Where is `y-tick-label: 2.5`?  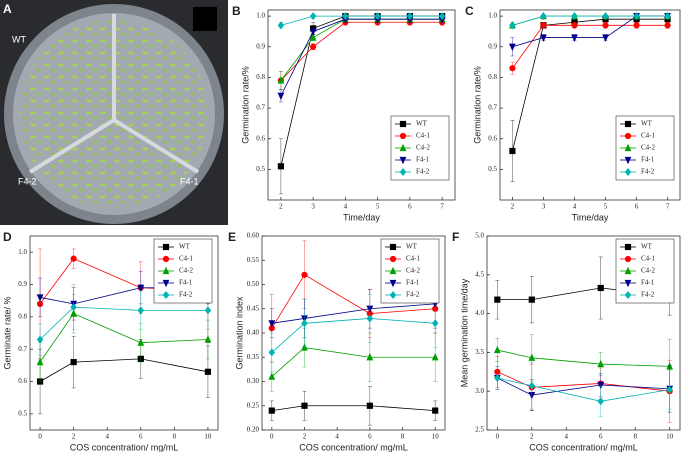
y-tick-label: 2.5 is located at coordinates (479, 430).